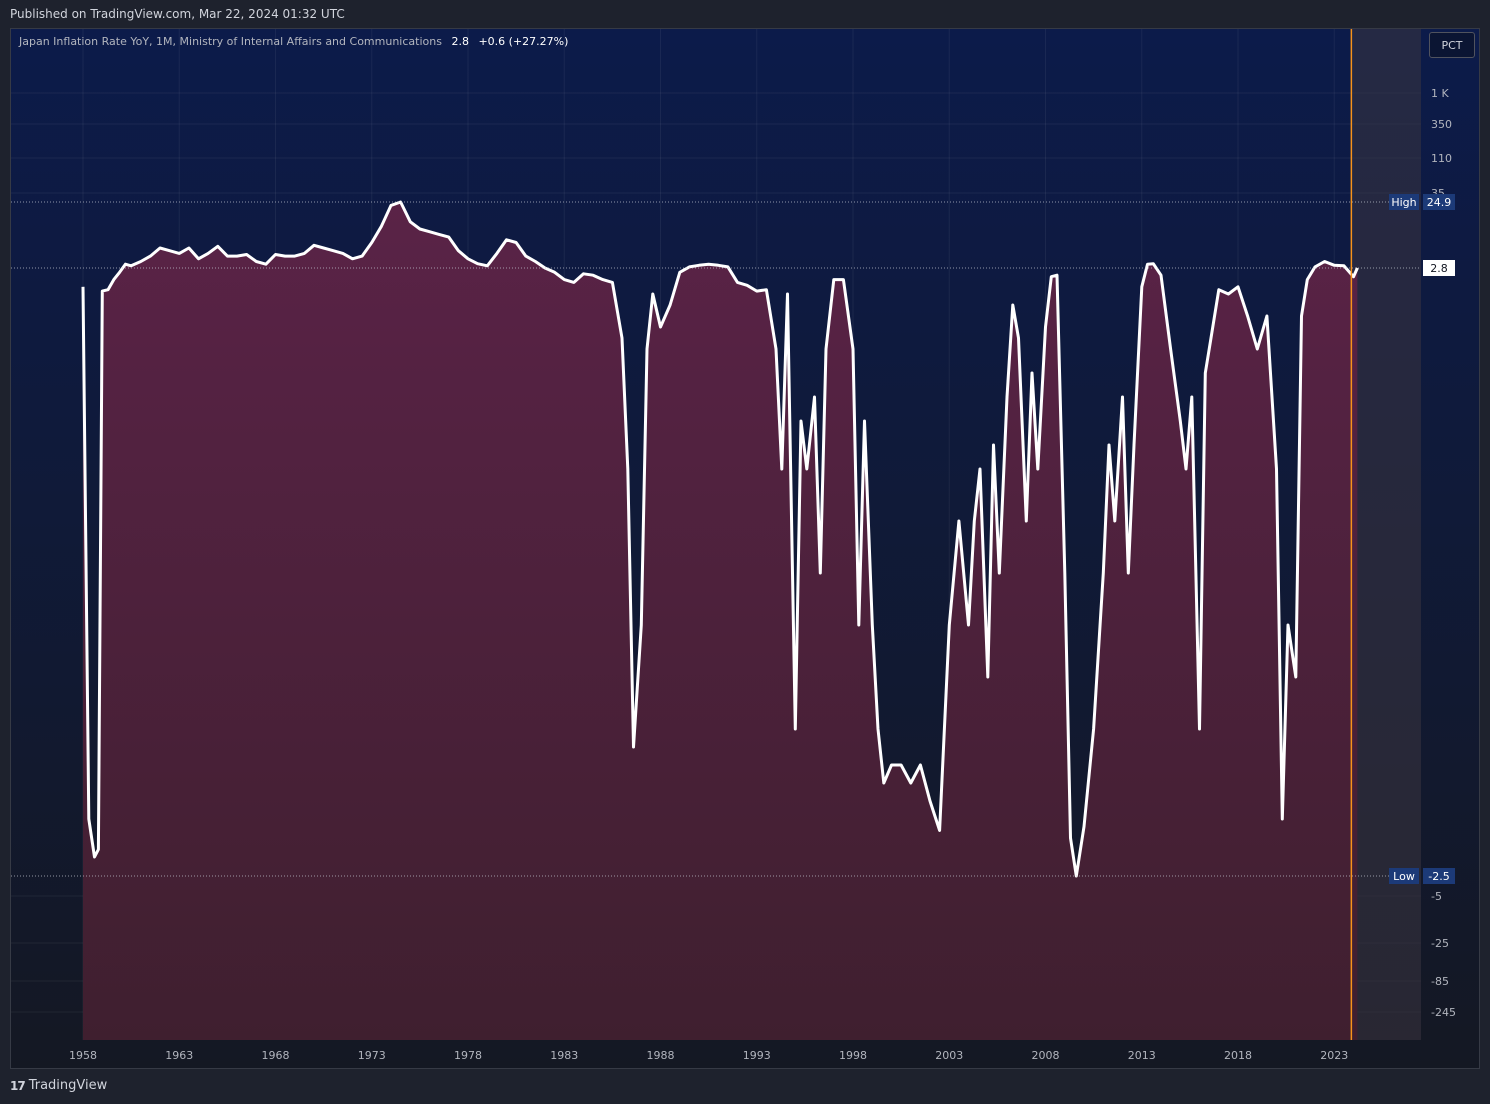 Image resolution: width=1490 pixels, height=1104 pixels. I want to click on tradingview-brand: TradingView, so click(68, 1085).